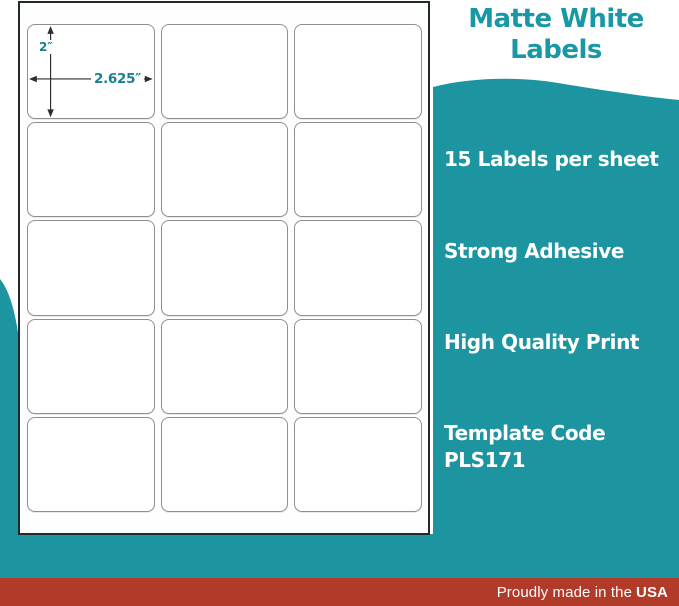 This screenshot has height=606, width=679. I want to click on feature-strong-adhesive: Strong Adhesive, so click(534, 251).